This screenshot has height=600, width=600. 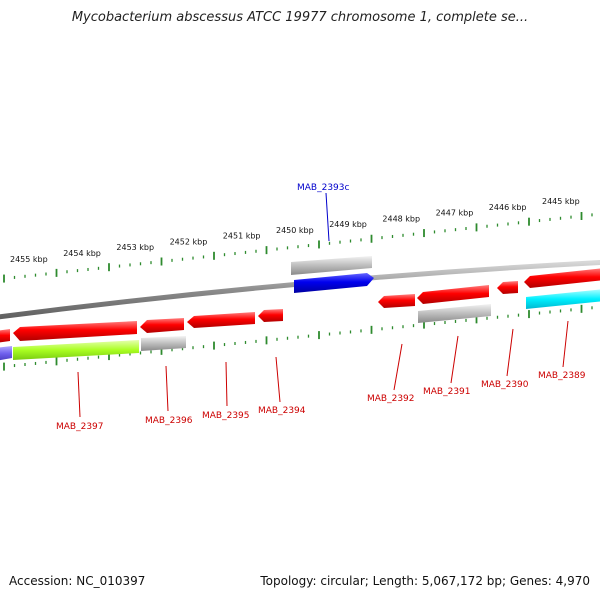 What do you see at coordinates (189, 241) in the screenshot?
I see `tick-label-2452: 2452 kbp` at bounding box center [189, 241].